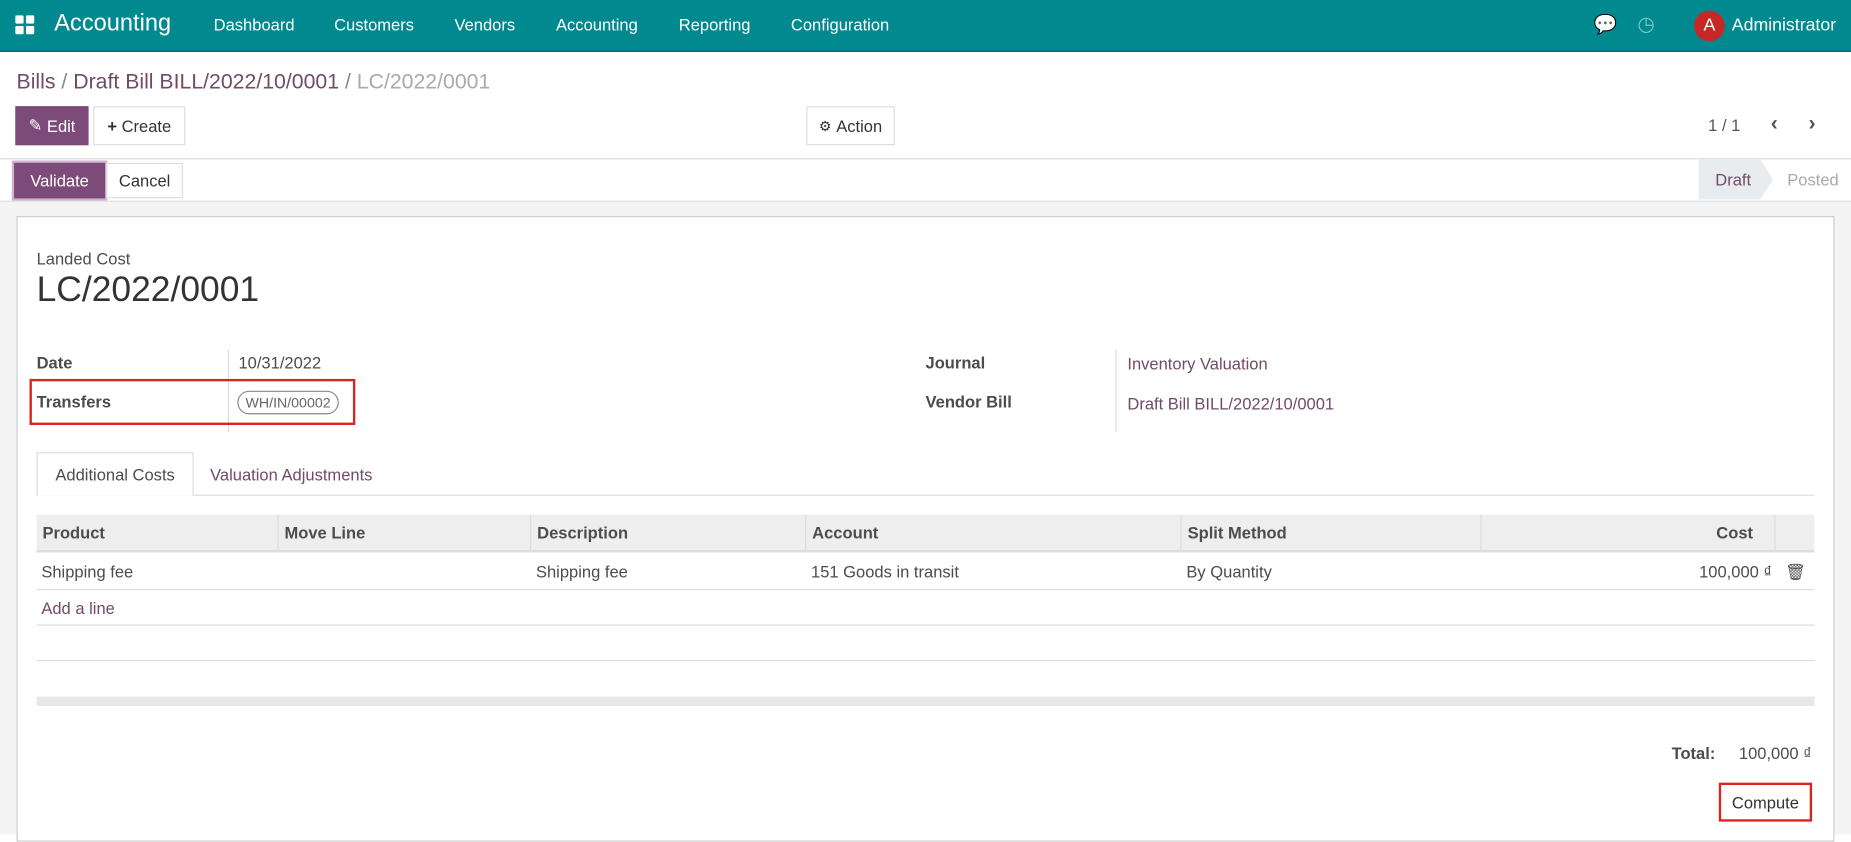  I want to click on record-type: Landed Cost, so click(83, 258).